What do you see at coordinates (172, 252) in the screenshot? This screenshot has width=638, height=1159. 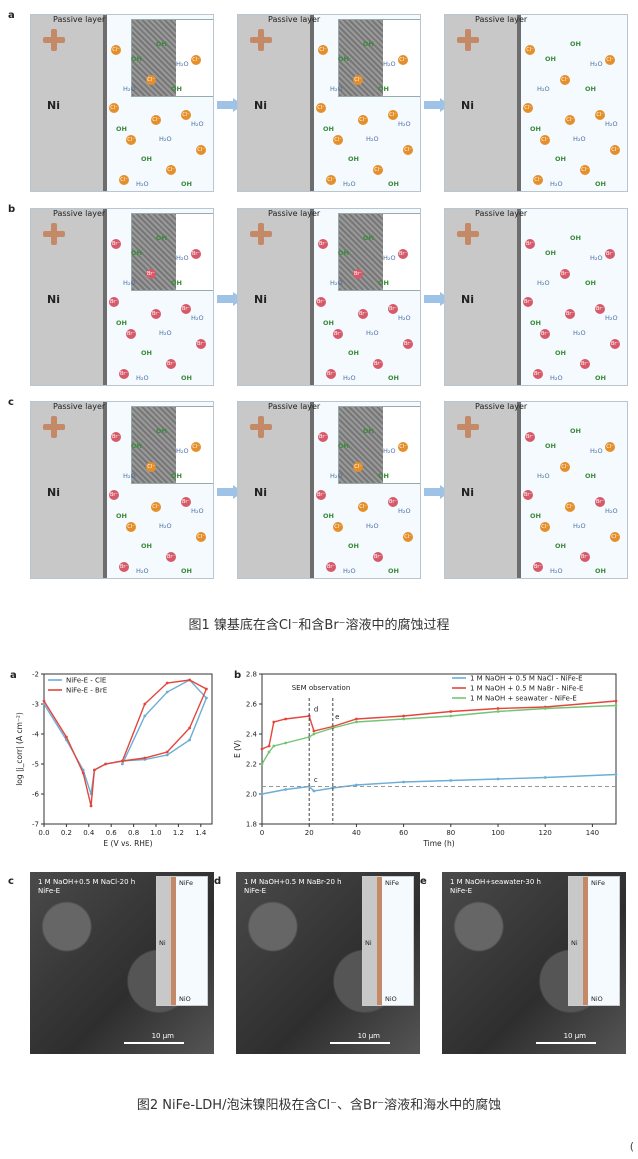 I see `magnified-inset` at bounding box center [172, 252].